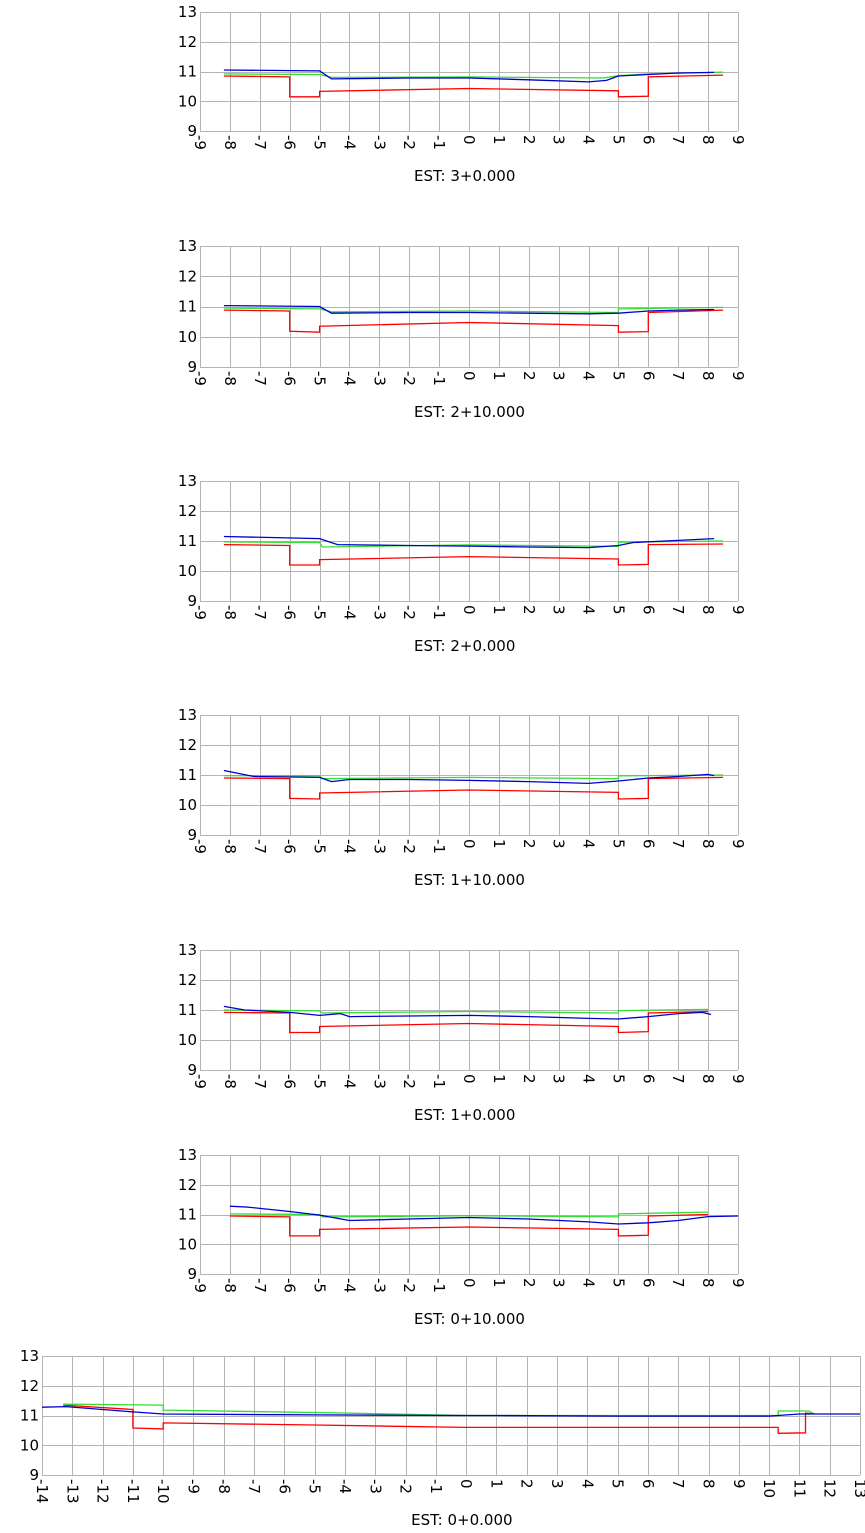 Image resolution: width=865 pixels, height=1533 pixels. What do you see at coordinates (799, 1488) in the screenshot?
I see `x-tick-label: 11` at bounding box center [799, 1488].